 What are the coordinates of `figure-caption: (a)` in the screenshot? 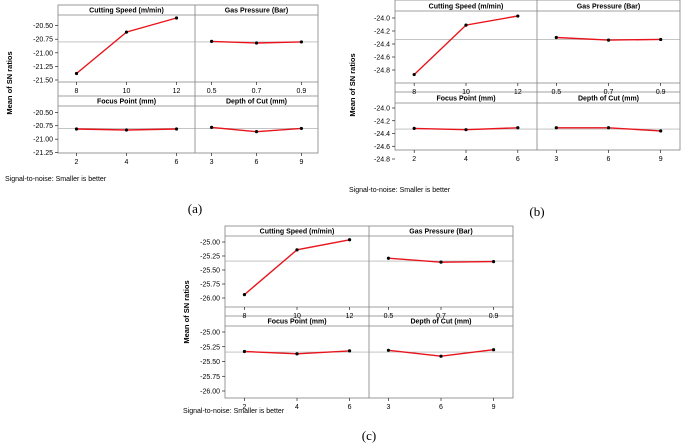 It's located at (195, 208).